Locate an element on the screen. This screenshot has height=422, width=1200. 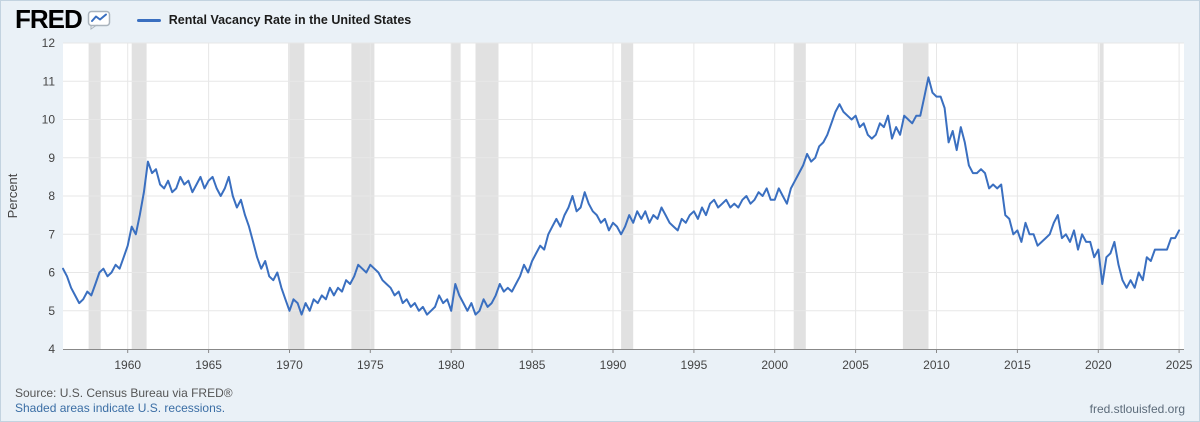
x-tick-label: 2020 is located at coordinates (1098, 365).